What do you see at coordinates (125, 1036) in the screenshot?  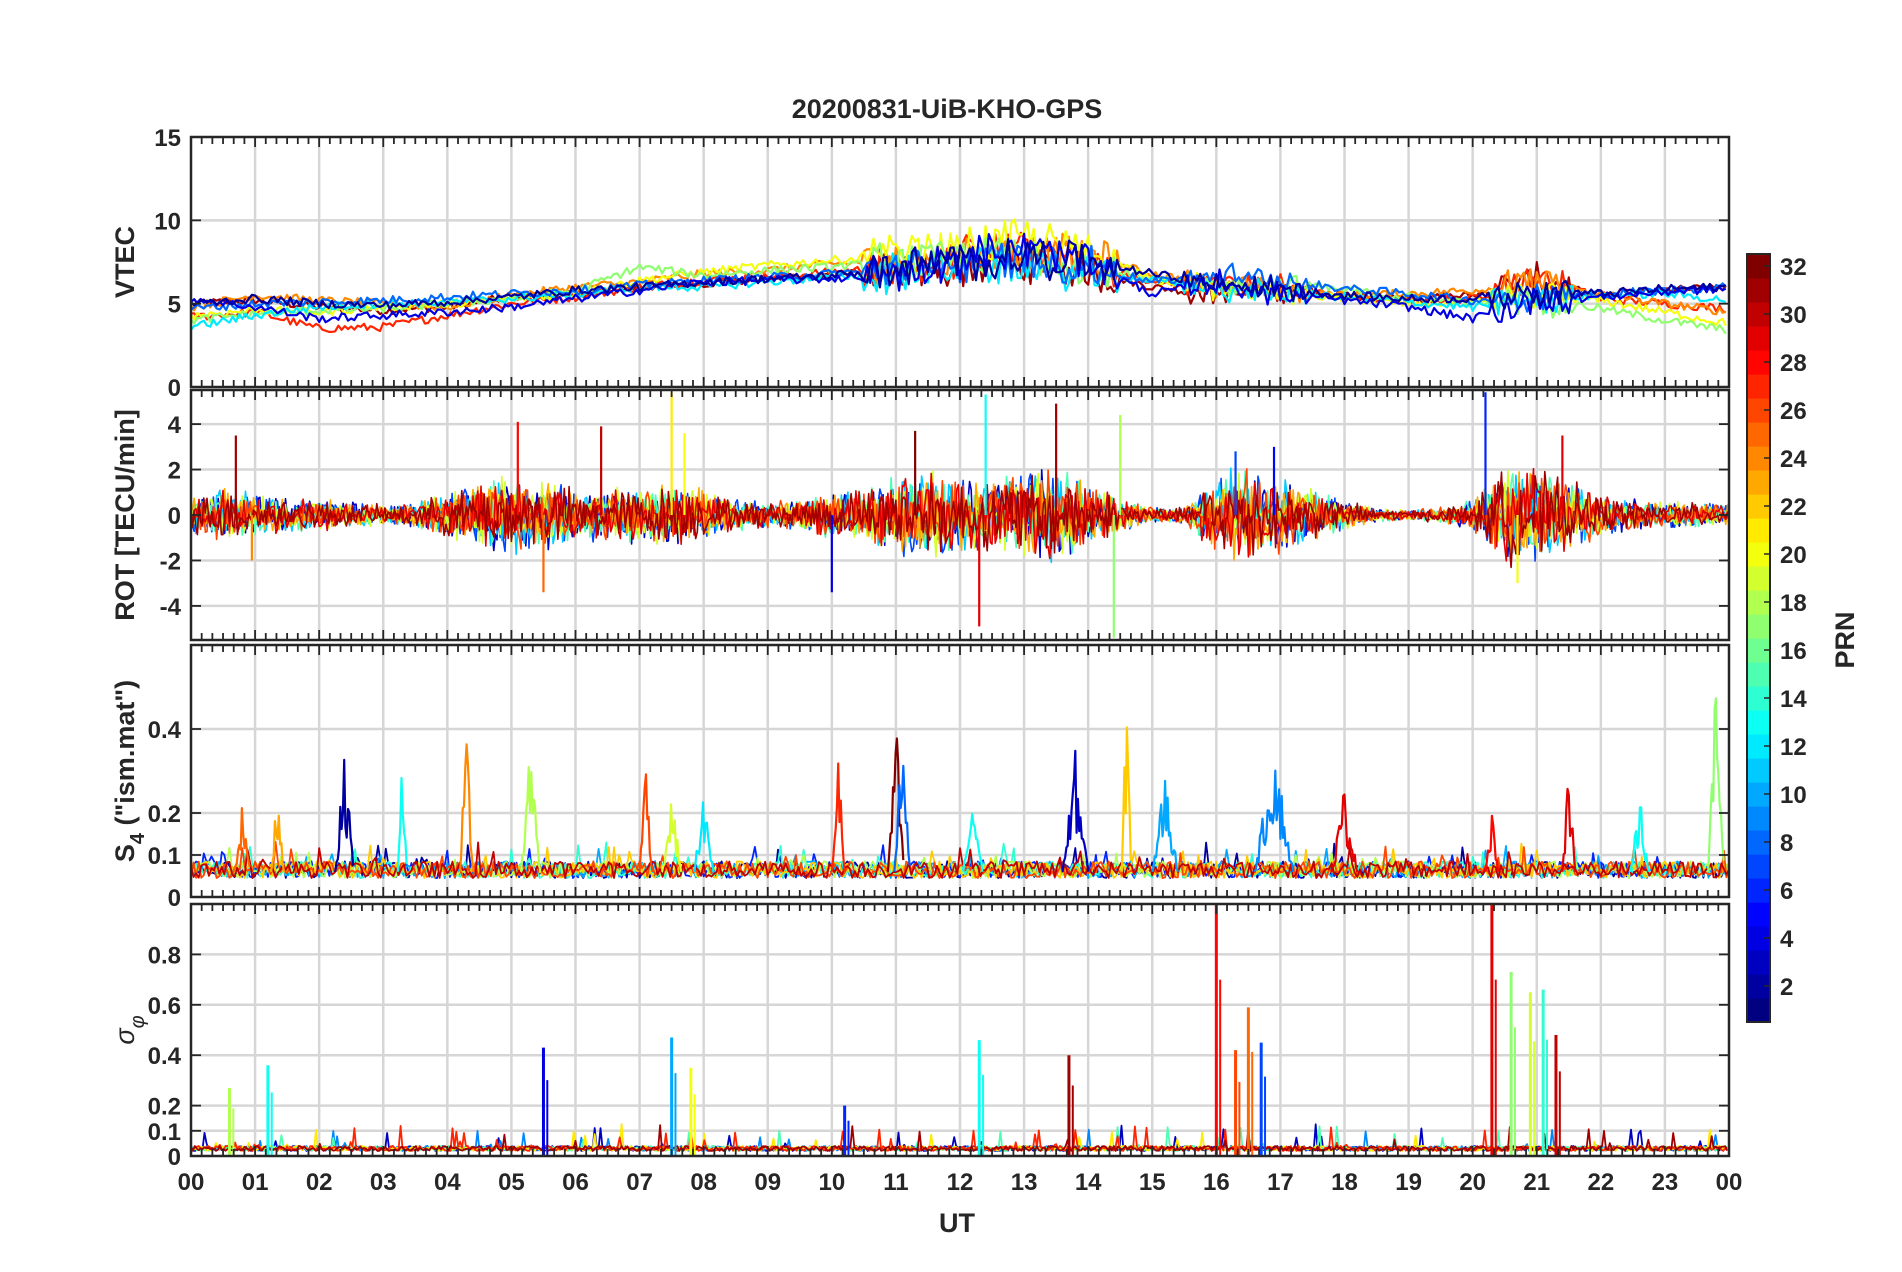 I see `y-axis-label-main: σ` at bounding box center [125, 1036].